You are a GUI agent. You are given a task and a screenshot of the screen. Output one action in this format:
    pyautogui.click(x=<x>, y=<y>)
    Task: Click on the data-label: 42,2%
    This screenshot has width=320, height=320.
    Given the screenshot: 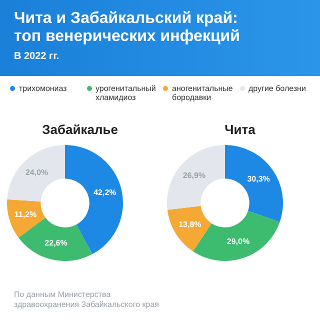 What is the action you would take?
    pyautogui.click(x=105, y=193)
    